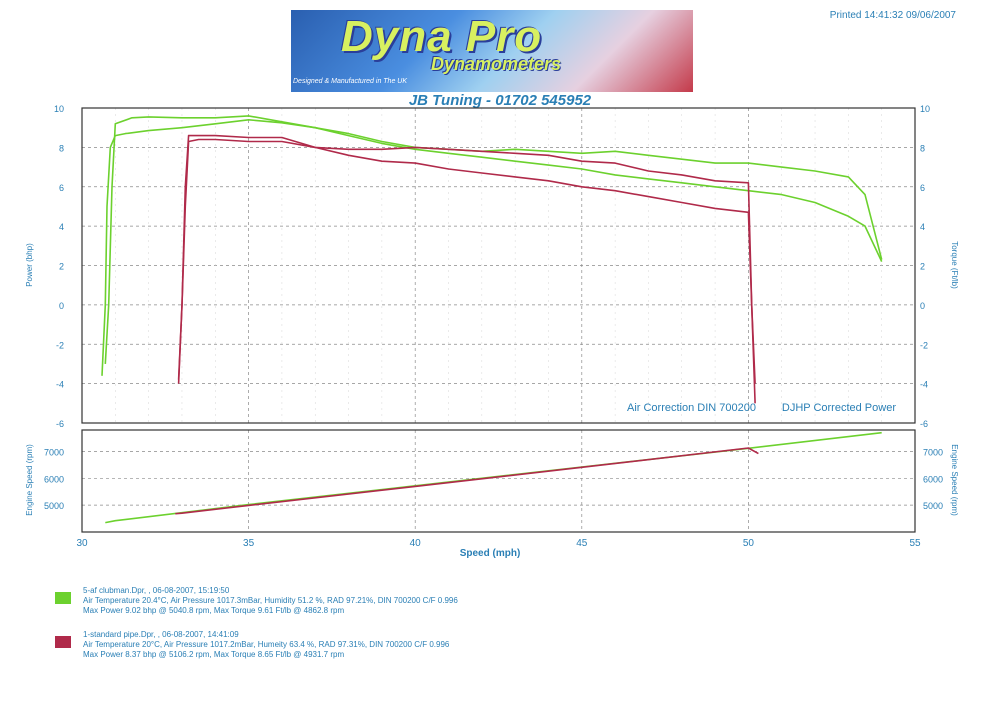  What do you see at coordinates (915, 543) in the screenshot?
I see `speed-tick-label: 55` at bounding box center [915, 543].